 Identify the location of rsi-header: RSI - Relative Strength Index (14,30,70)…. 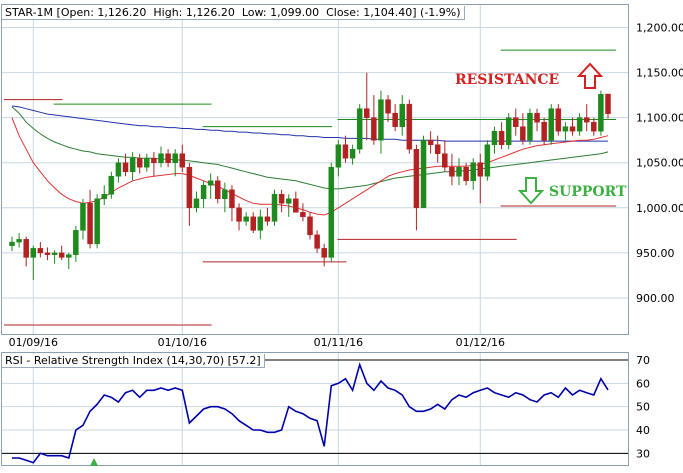
(133, 361).